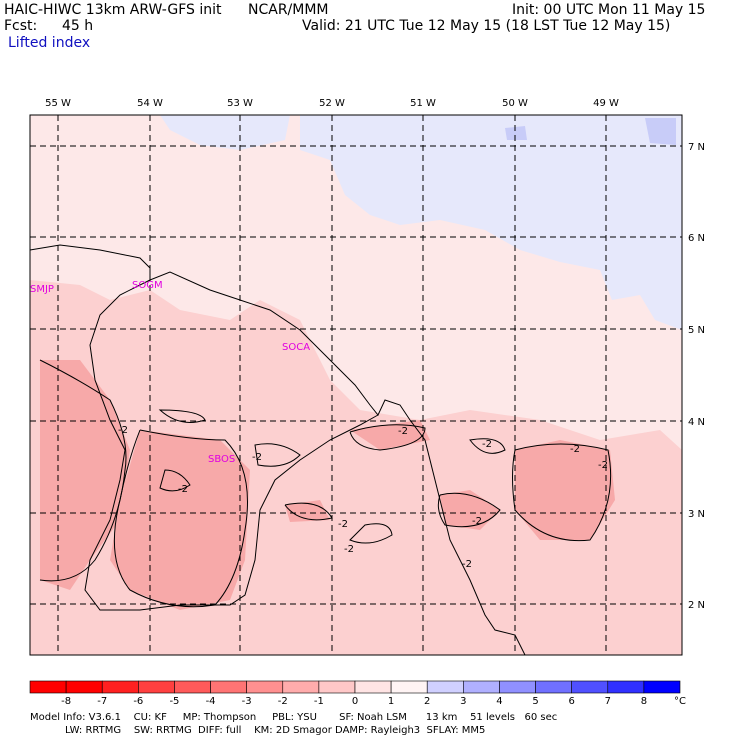 The image size is (740, 740). I want to click on lon-label: 54 W, so click(150, 103).